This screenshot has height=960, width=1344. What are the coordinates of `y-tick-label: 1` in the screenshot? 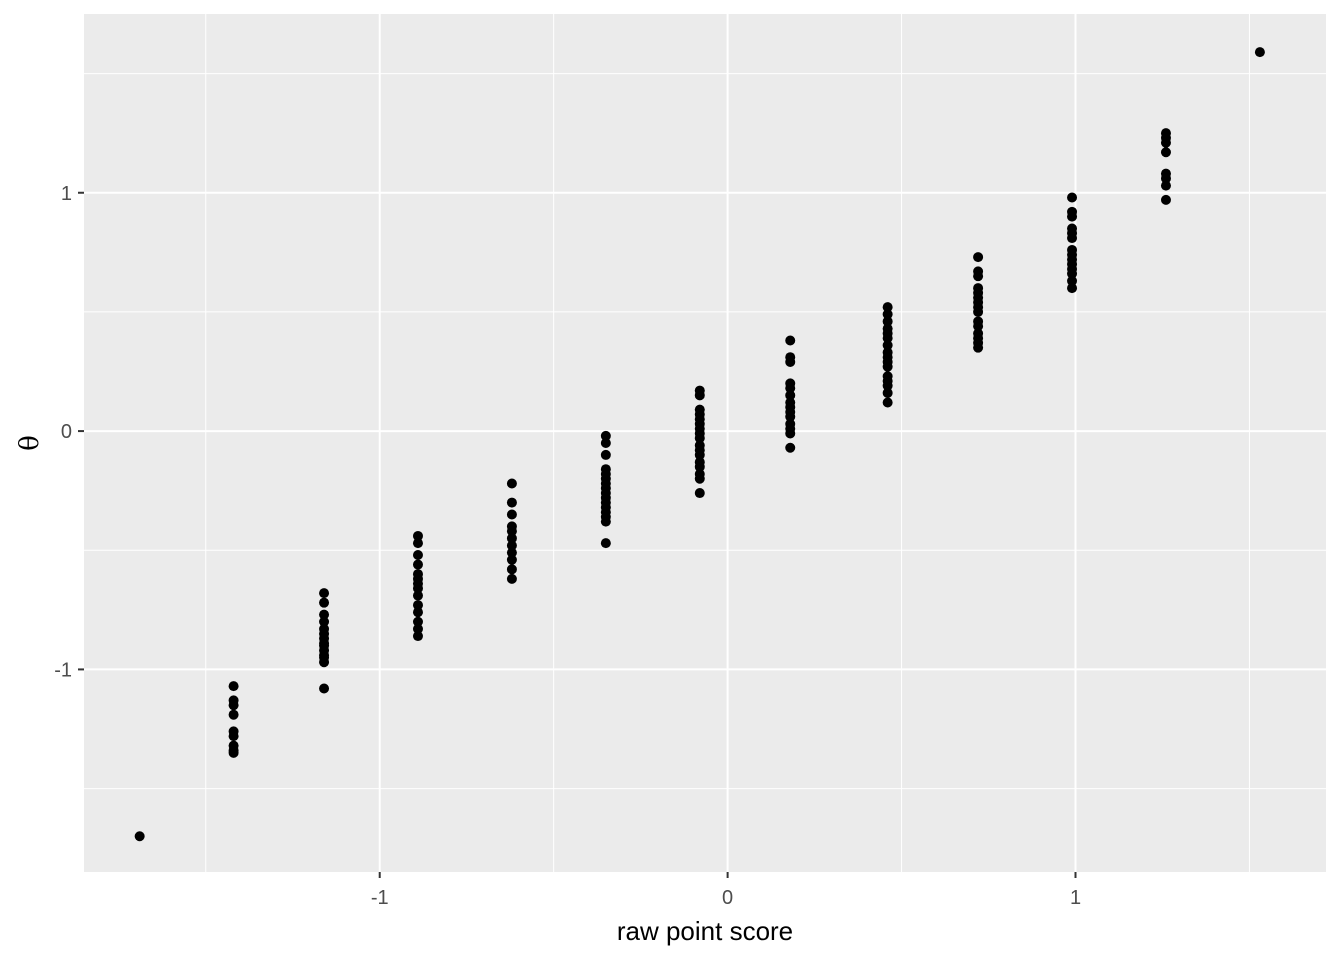 It's located at (66, 194).